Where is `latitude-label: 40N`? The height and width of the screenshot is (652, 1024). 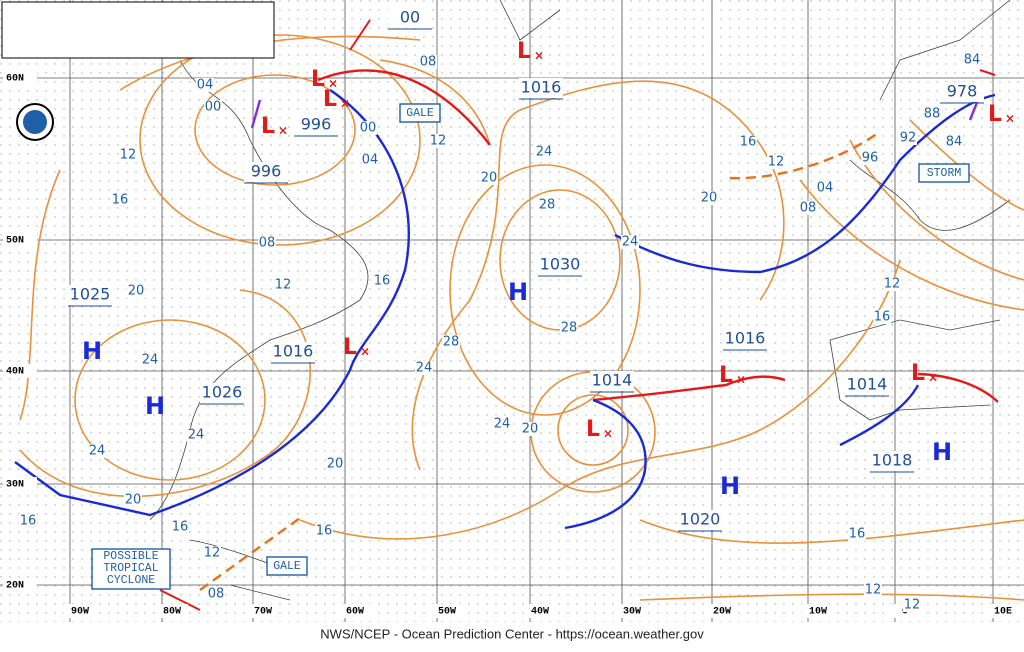 latitude-label: 40N is located at coordinates (15, 372).